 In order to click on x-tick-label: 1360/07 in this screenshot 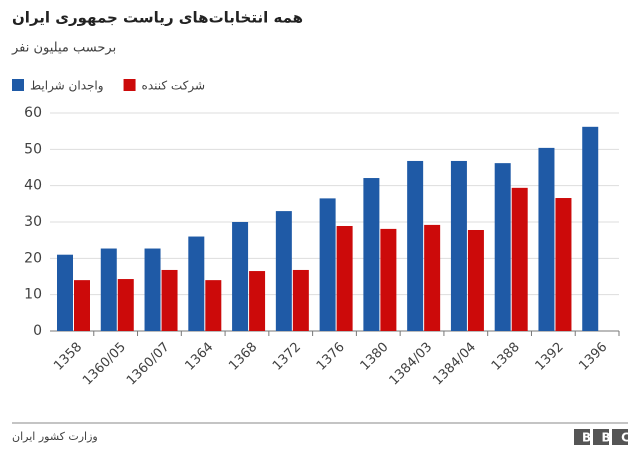, I will do `click(148, 364)`.